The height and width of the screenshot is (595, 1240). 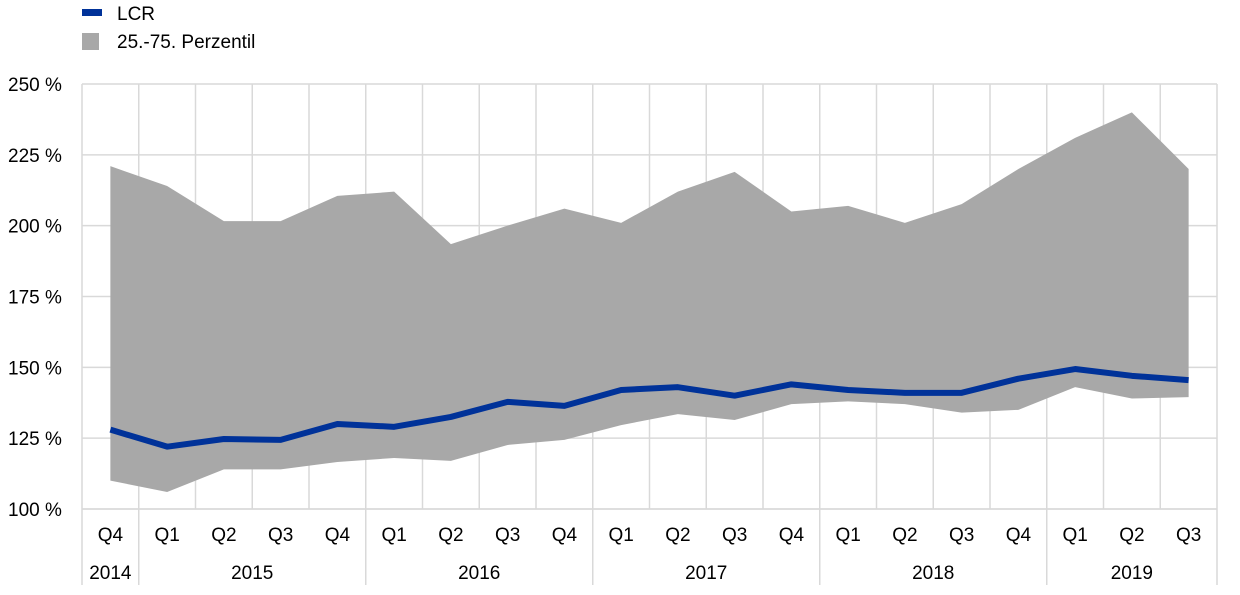 What do you see at coordinates (35, 439) in the screenshot?
I see `y-tick-label: 125 %` at bounding box center [35, 439].